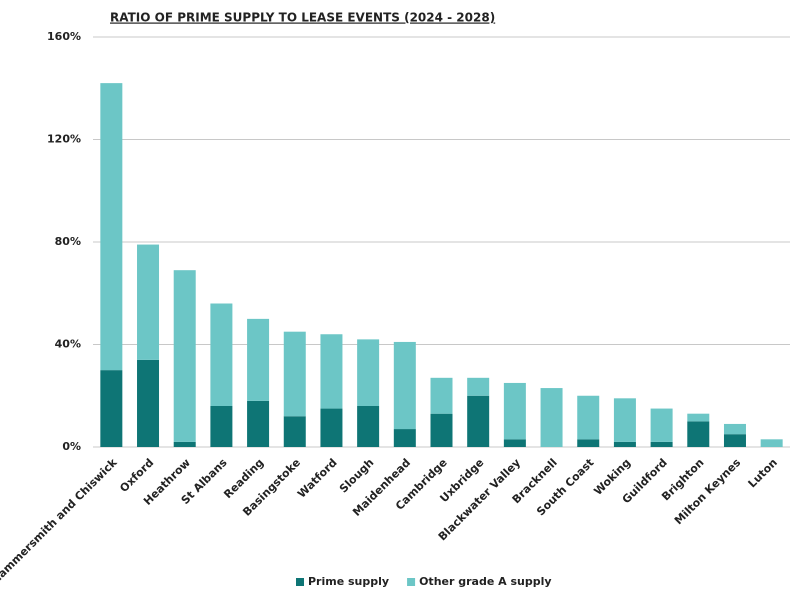 Image resolution: width=800 pixels, height=598 pixels. Describe the element at coordinates (485, 581) in the screenshot. I see `legend-label: Other grade A supply` at that location.